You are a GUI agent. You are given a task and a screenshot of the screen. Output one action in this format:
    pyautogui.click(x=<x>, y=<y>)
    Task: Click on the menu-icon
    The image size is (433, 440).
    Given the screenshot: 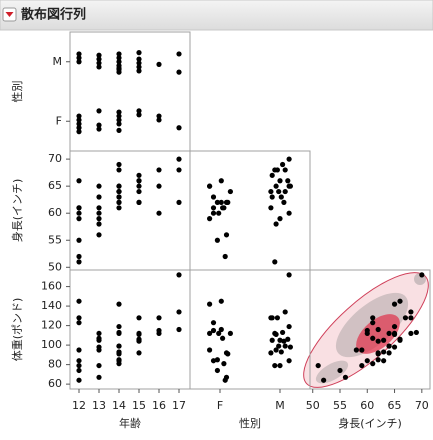 What is the action you would take?
    pyautogui.click(x=9, y=14)
    